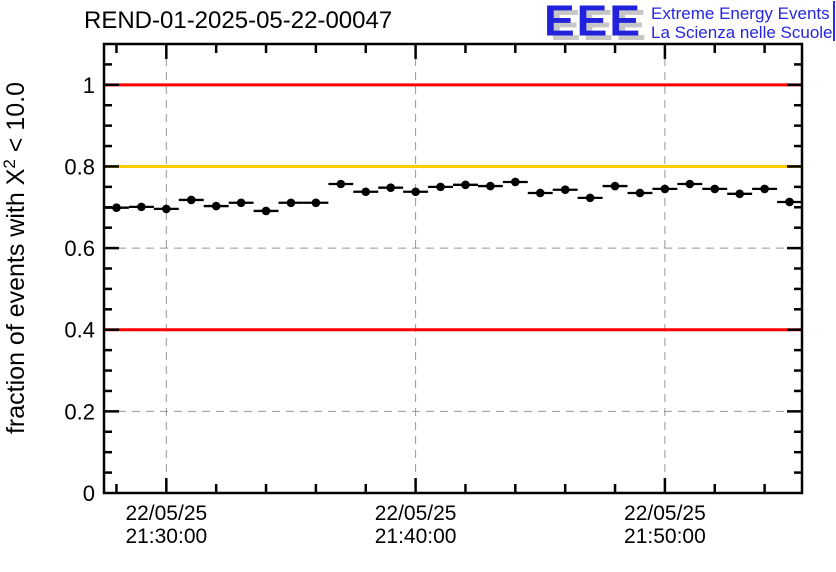  I want to click on eee-logo-acronym: EEE, so click(593, 22).